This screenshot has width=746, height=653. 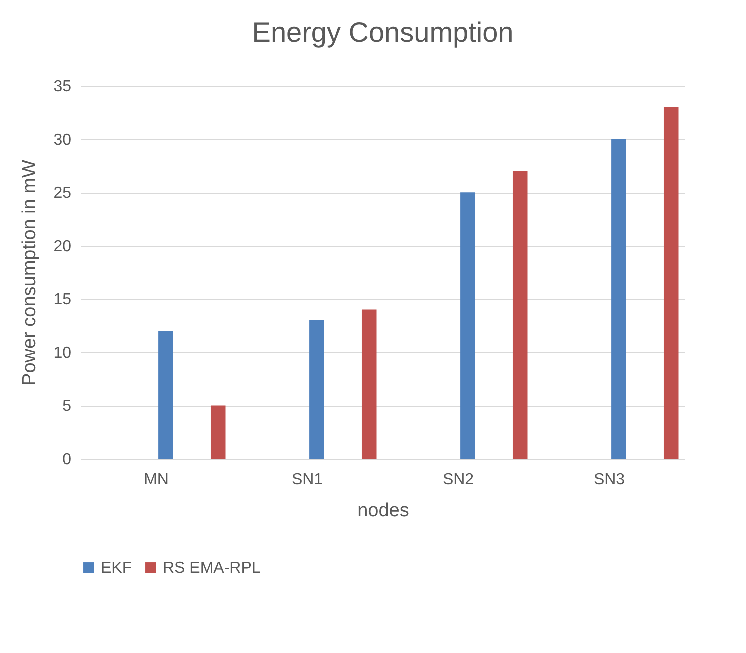 What do you see at coordinates (63, 140) in the screenshot?
I see `y-tick-label: 30` at bounding box center [63, 140].